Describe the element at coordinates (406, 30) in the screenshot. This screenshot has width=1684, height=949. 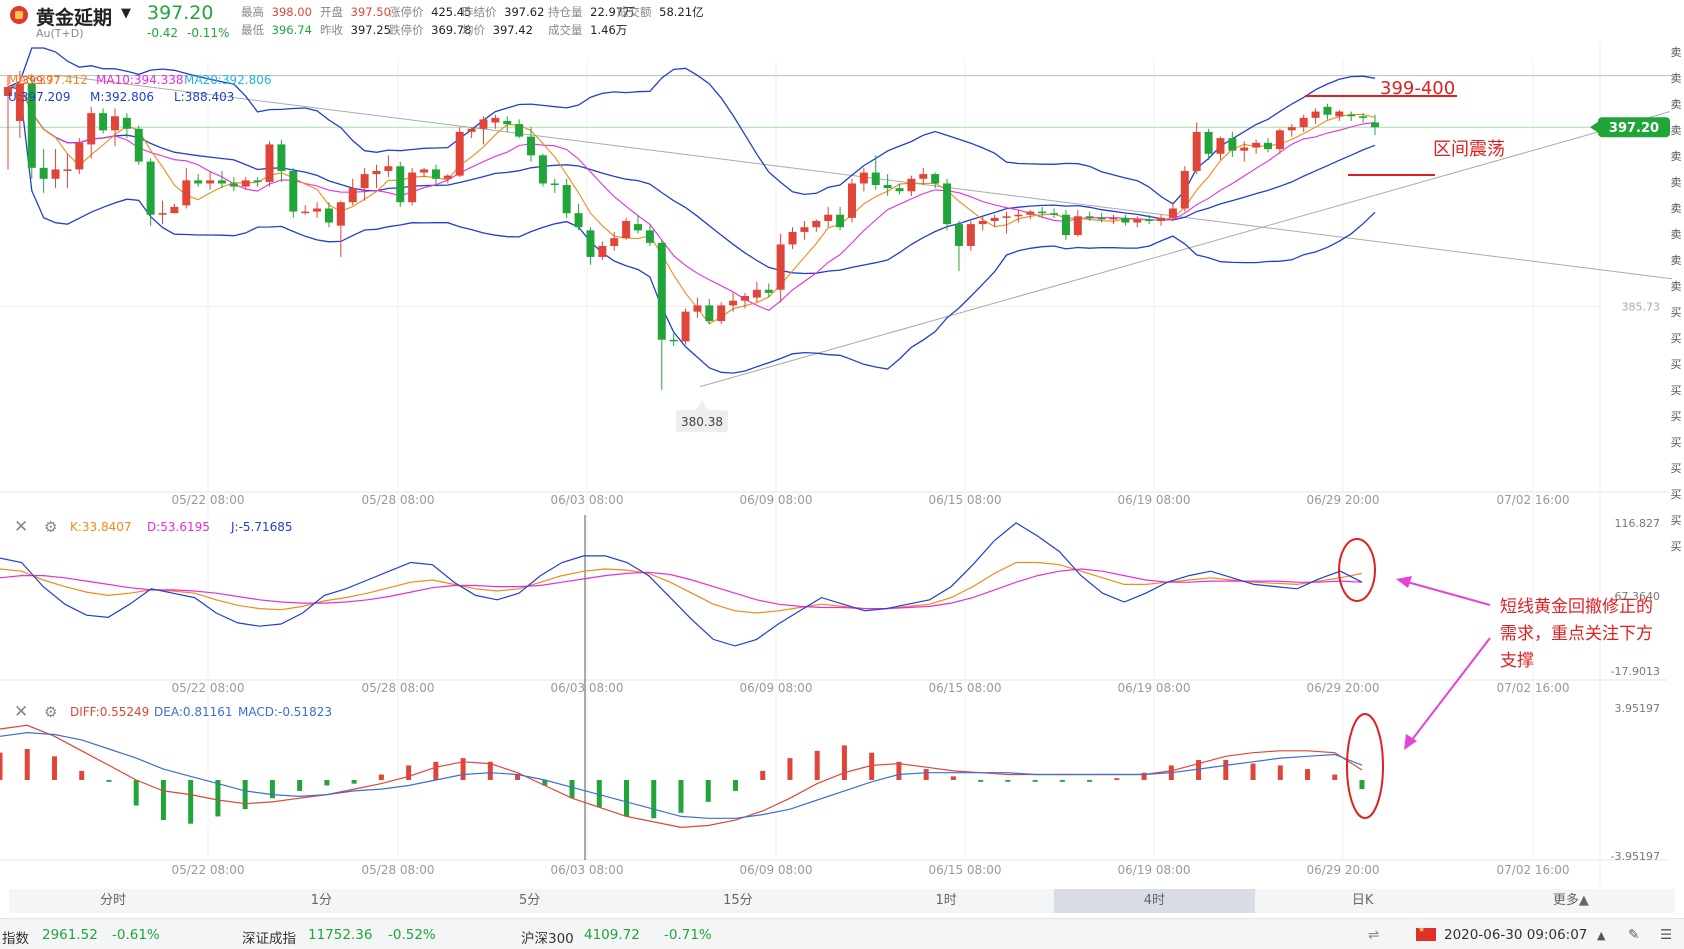
I see `quote-label: 跌停价` at that location.